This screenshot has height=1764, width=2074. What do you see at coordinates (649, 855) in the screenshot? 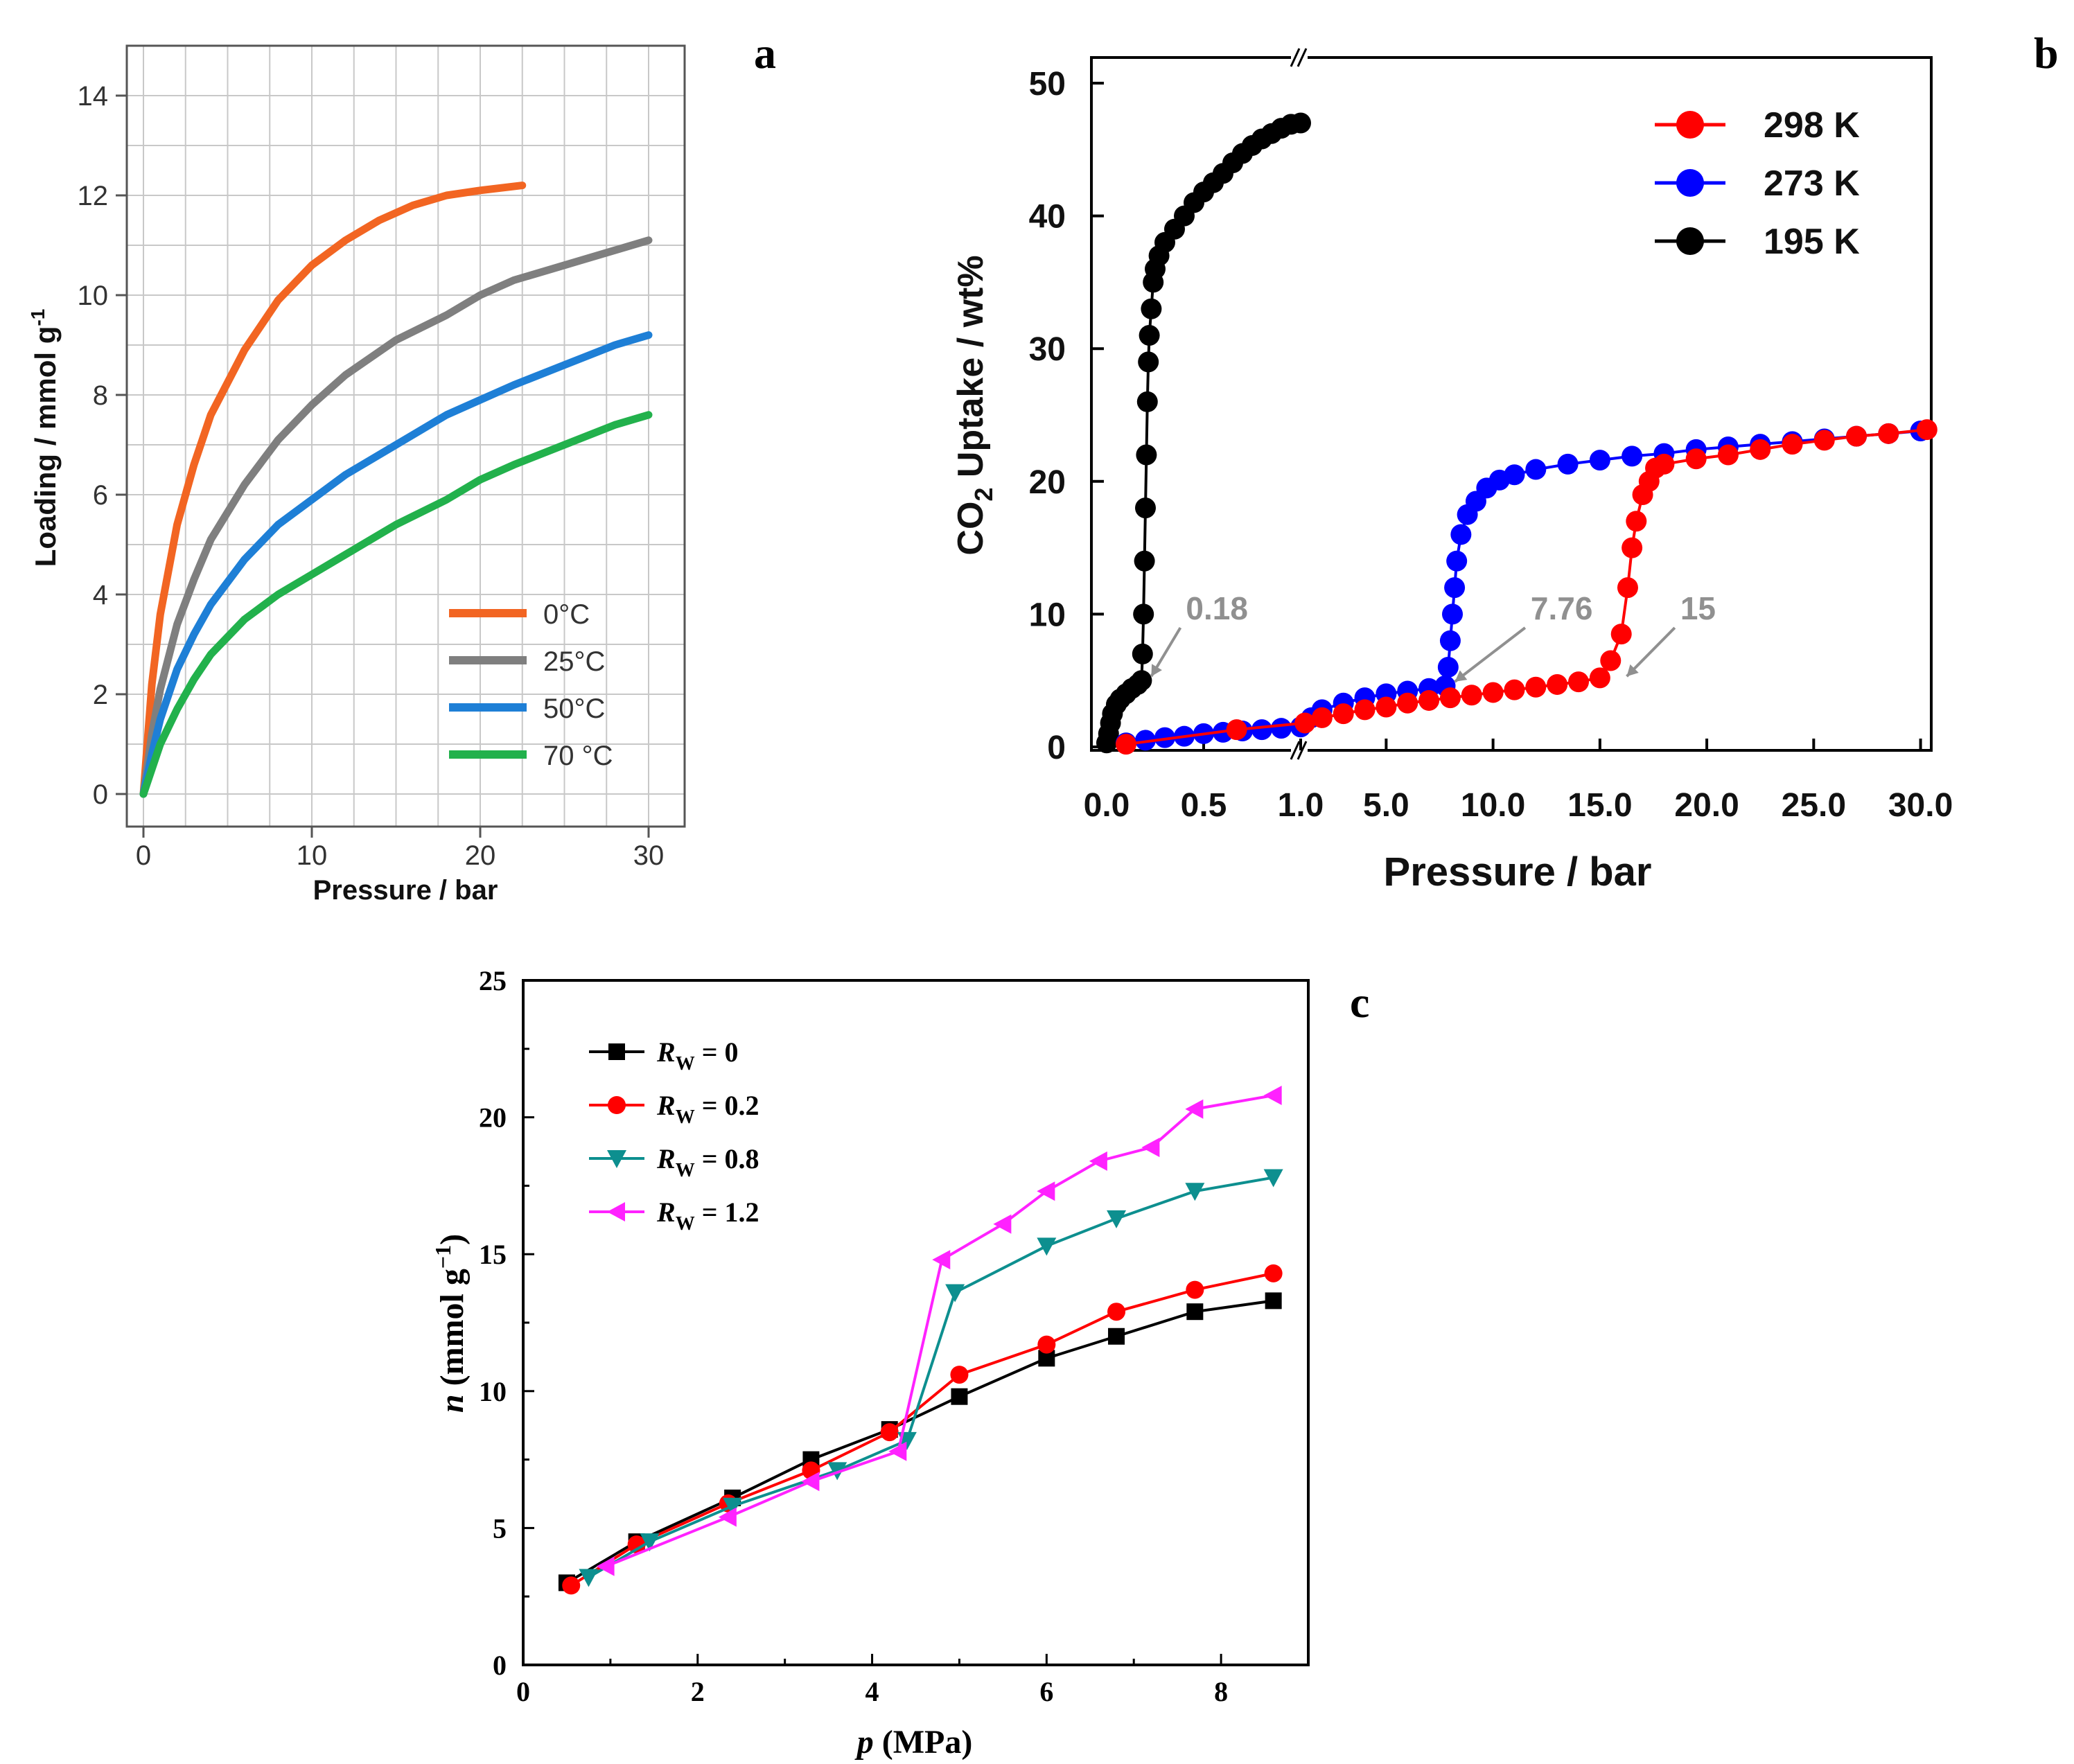
I see `x-tick-label-30: 30` at bounding box center [649, 855].